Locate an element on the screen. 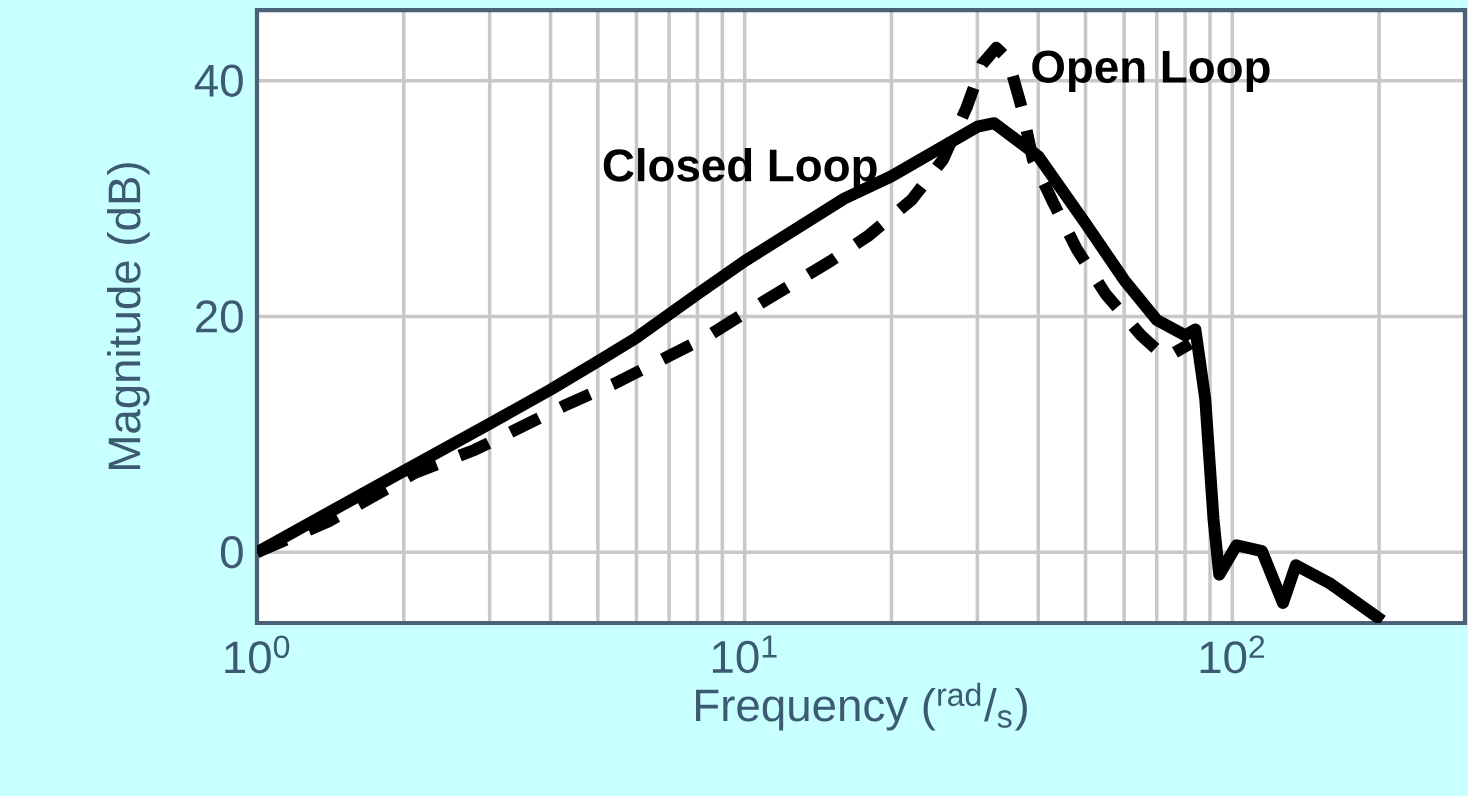 This screenshot has height=796, width=1468. y-tick-label: 40 is located at coordinates (218, 80).